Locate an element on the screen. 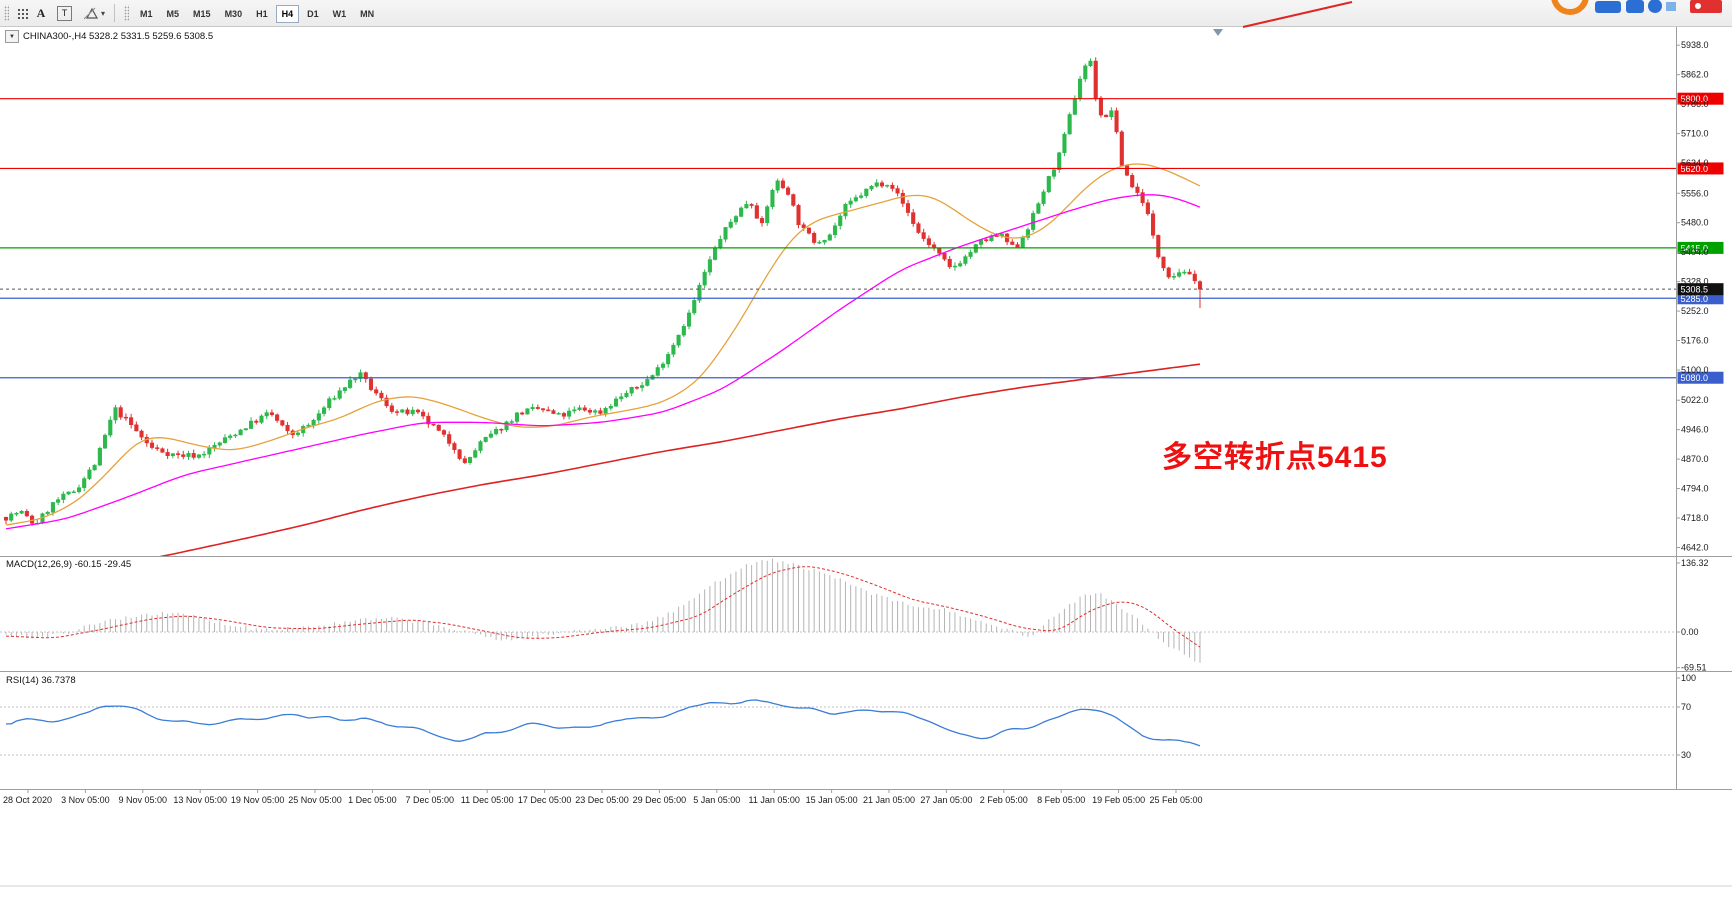 The width and height of the screenshot is (1732, 899). date-axis-label: 25 Feb 05:00 is located at coordinates (1175, 800).